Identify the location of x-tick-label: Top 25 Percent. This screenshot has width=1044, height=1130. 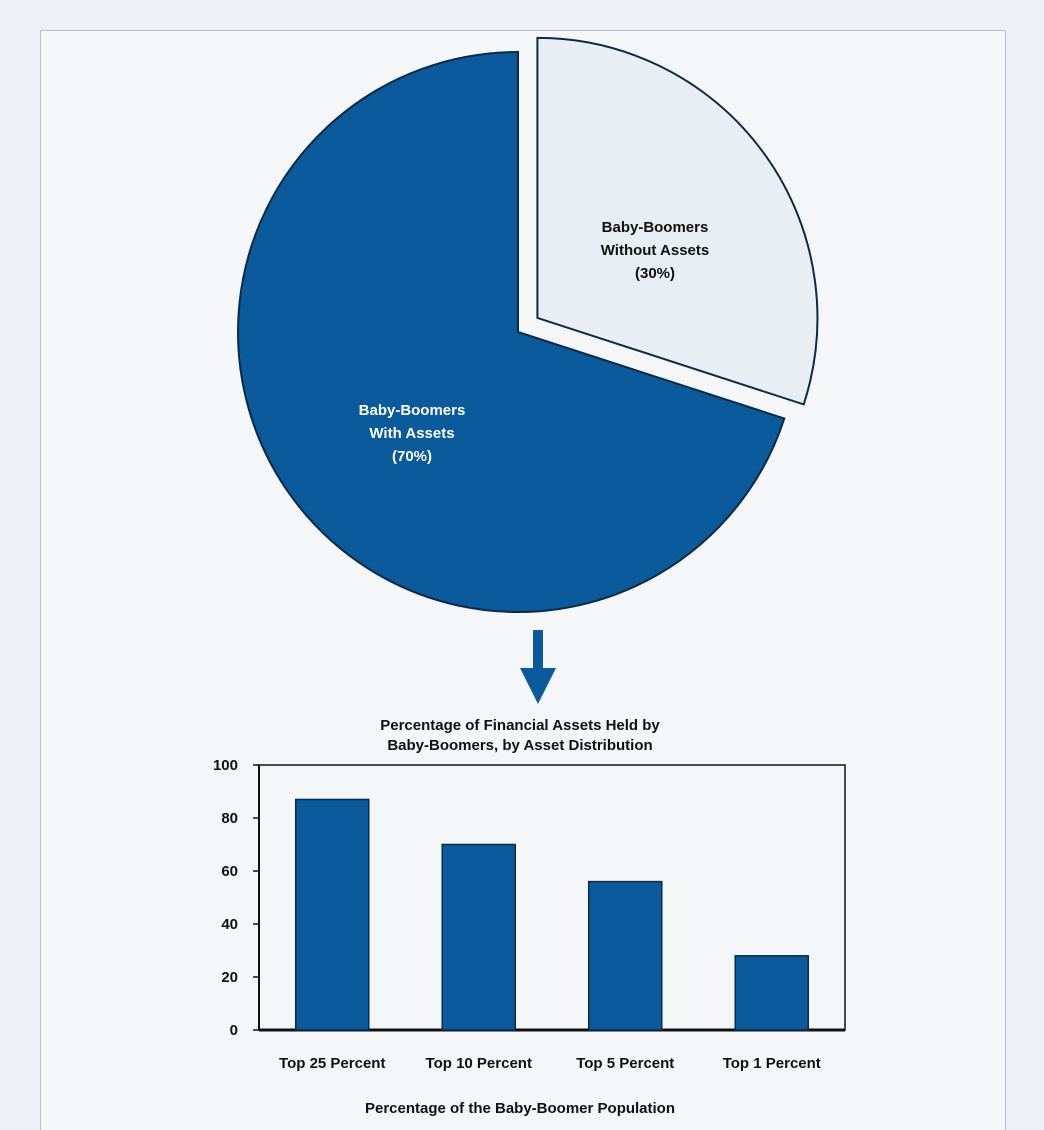
(332, 1063).